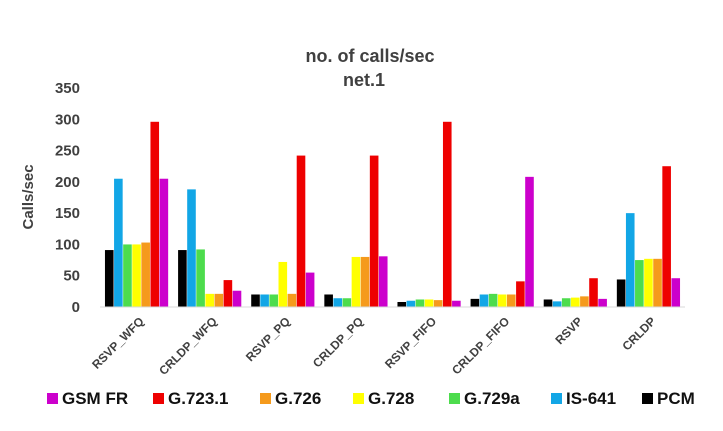  What do you see at coordinates (591, 398) in the screenshot?
I see `legend-label-is-641: IS-641` at bounding box center [591, 398].